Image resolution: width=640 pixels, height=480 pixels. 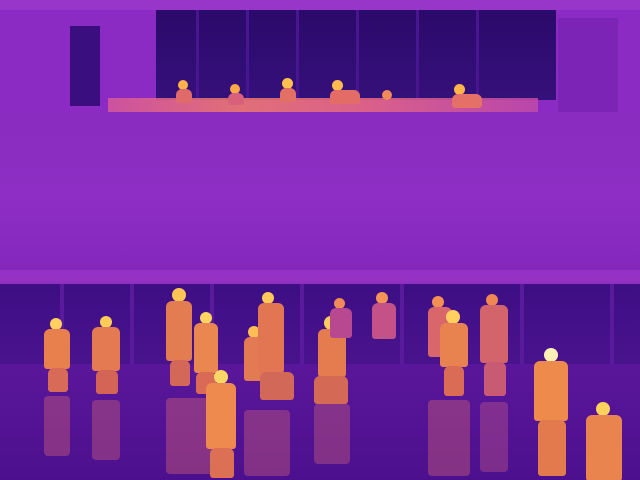 What do you see at coordinates (320, 278) in the screenshot?
I see `ceiling-edge` at bounding box center [320, 278].